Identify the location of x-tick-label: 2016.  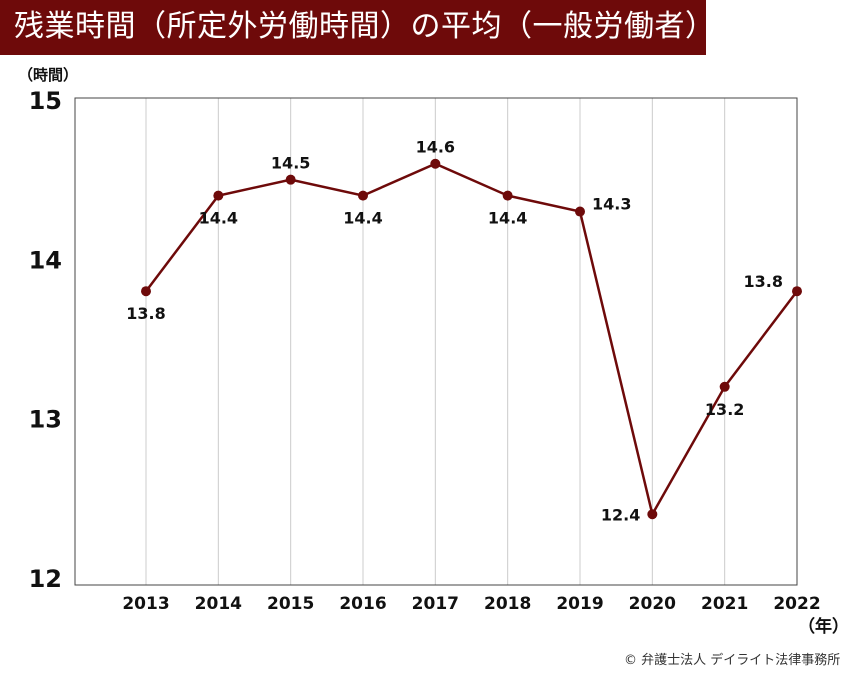
(362, 604).